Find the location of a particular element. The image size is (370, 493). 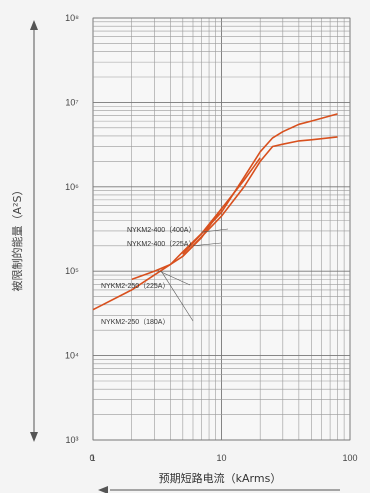

x-tick-label: 1 is located at coordinates (92, 458).